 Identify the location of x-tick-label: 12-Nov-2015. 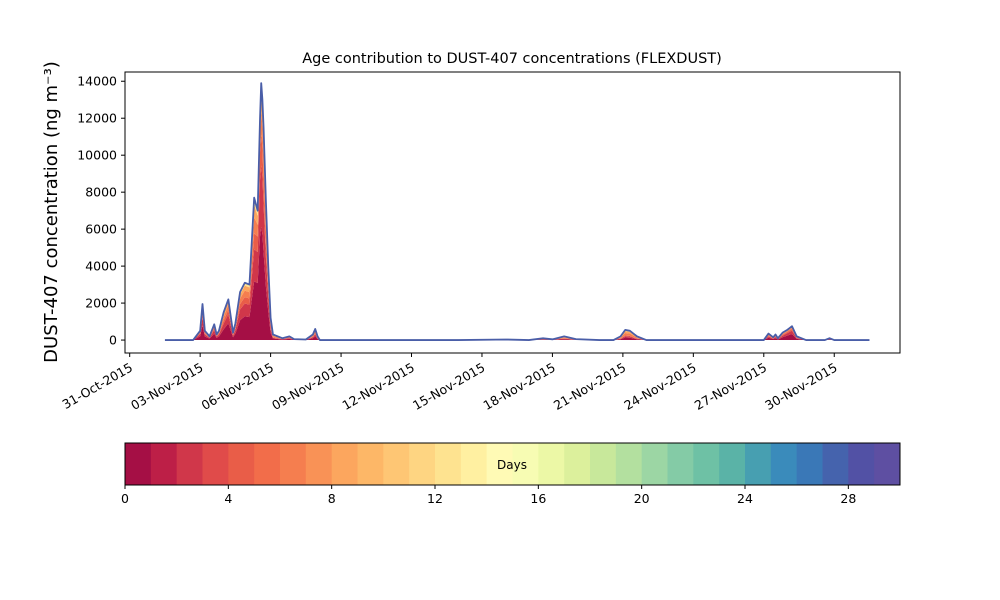
(378, 386).